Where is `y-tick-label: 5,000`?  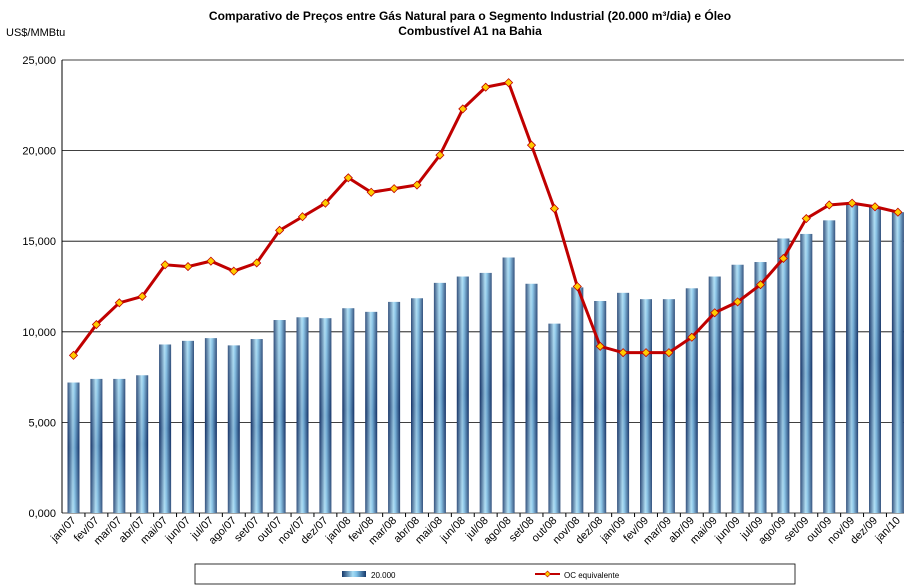
y-tick-label: 5,000 is located at coordinates (42, 423).